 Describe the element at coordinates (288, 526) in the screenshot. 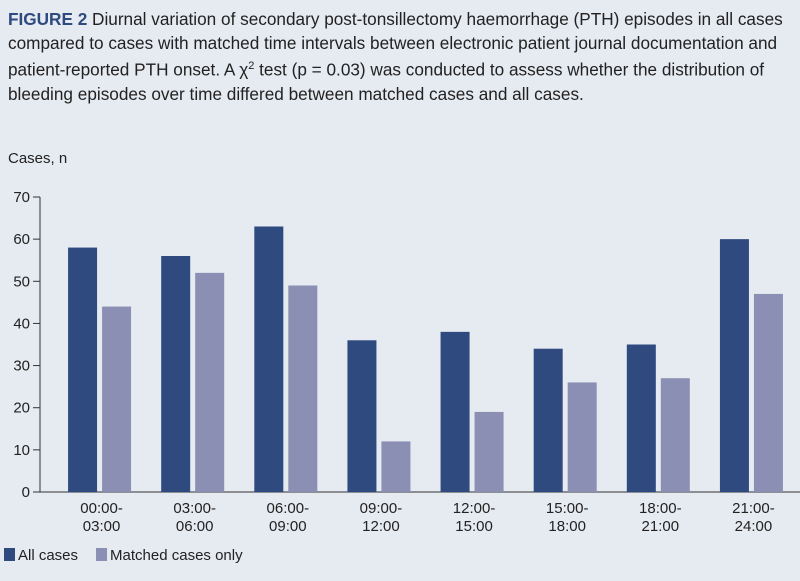

I see `x-tick-label: 09:00` at that location.